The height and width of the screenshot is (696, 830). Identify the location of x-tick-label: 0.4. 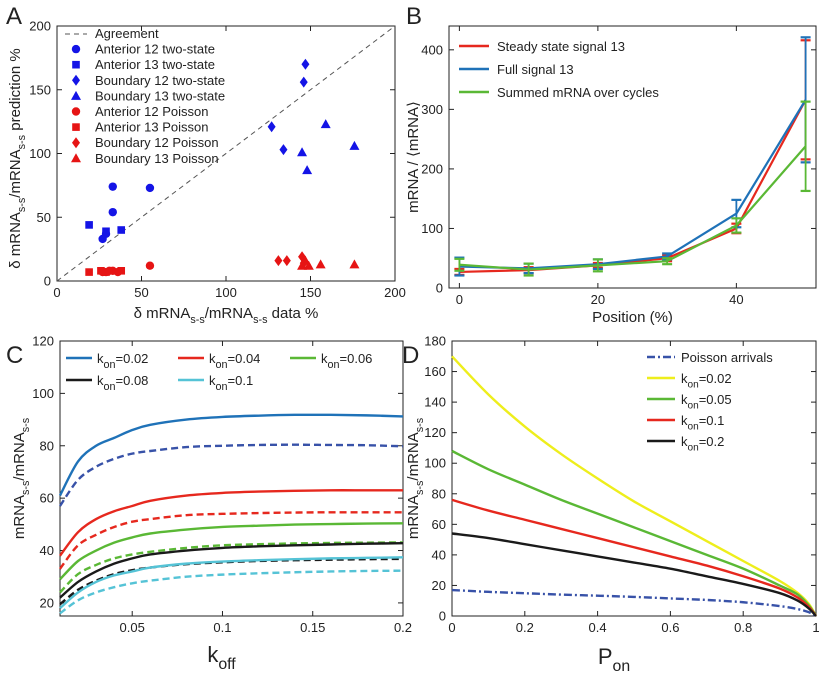
(598, 627).